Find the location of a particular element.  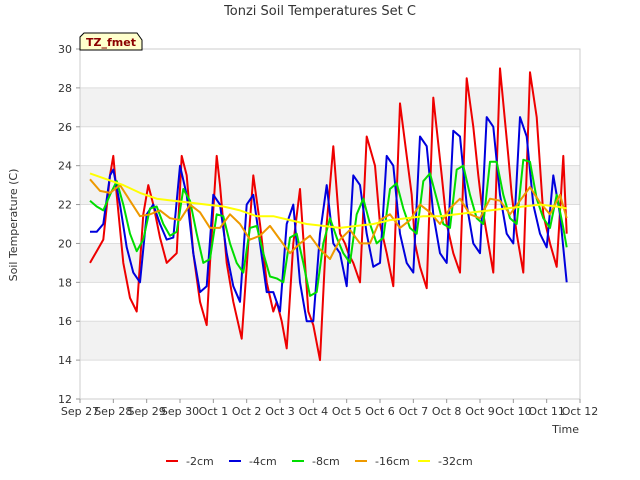

y-axis-label: Soil Temperature (C) is located at coordinates (13, 225).